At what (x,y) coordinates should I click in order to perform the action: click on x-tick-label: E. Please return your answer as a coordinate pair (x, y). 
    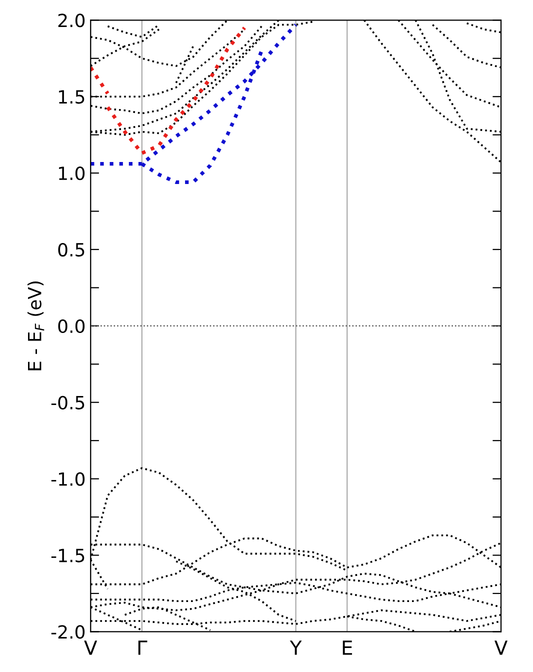
    Looking at the image, I should click on (347, 647).